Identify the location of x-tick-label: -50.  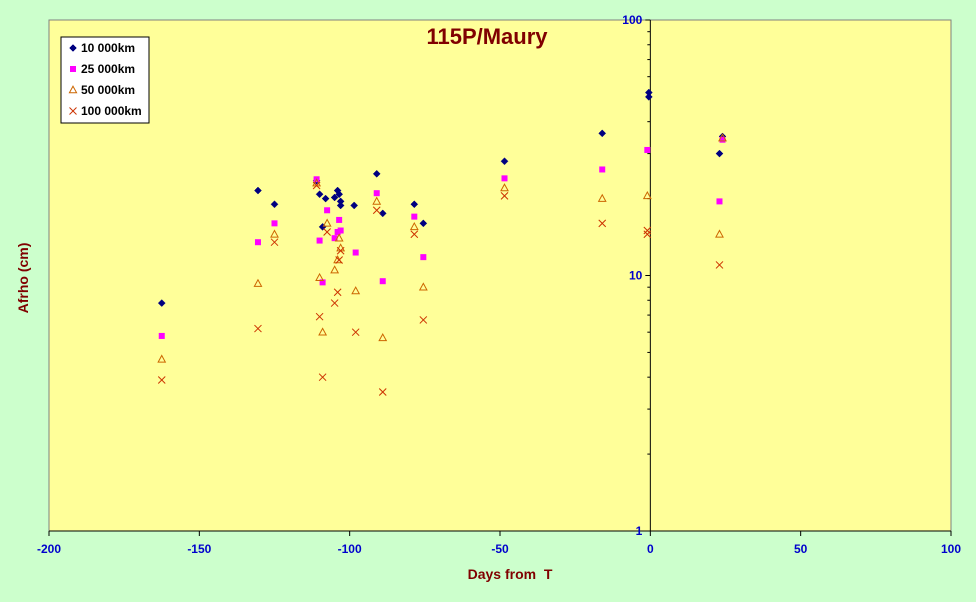
(500, 549).